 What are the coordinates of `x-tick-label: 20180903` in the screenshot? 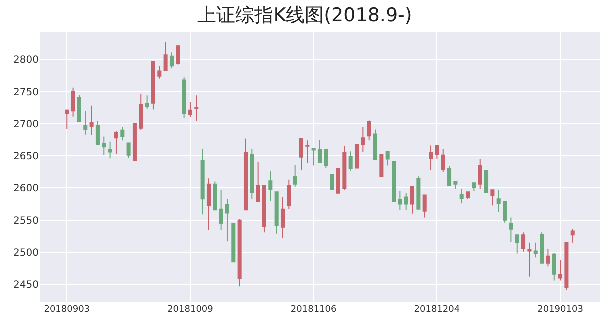 It's located at (67, 310).